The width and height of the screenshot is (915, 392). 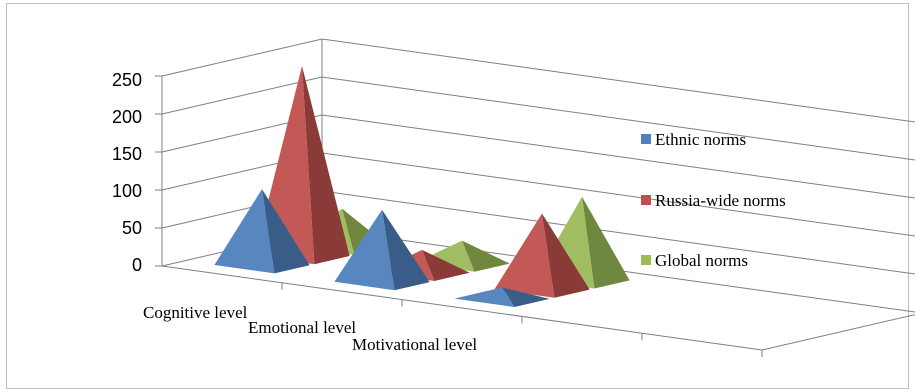 I want to click on y-tick-label: 50, so click(x=132, y=228).